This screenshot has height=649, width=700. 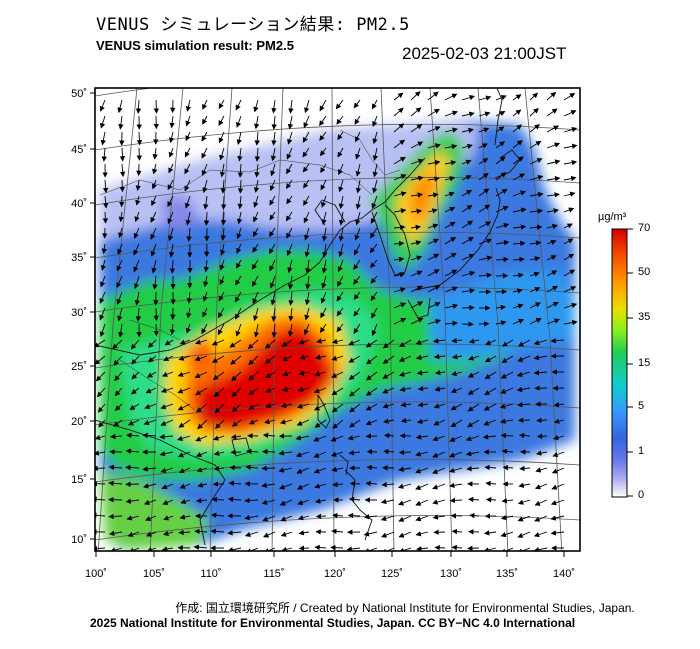 I want to click on coast-bohai, so click(x=330, y=212).